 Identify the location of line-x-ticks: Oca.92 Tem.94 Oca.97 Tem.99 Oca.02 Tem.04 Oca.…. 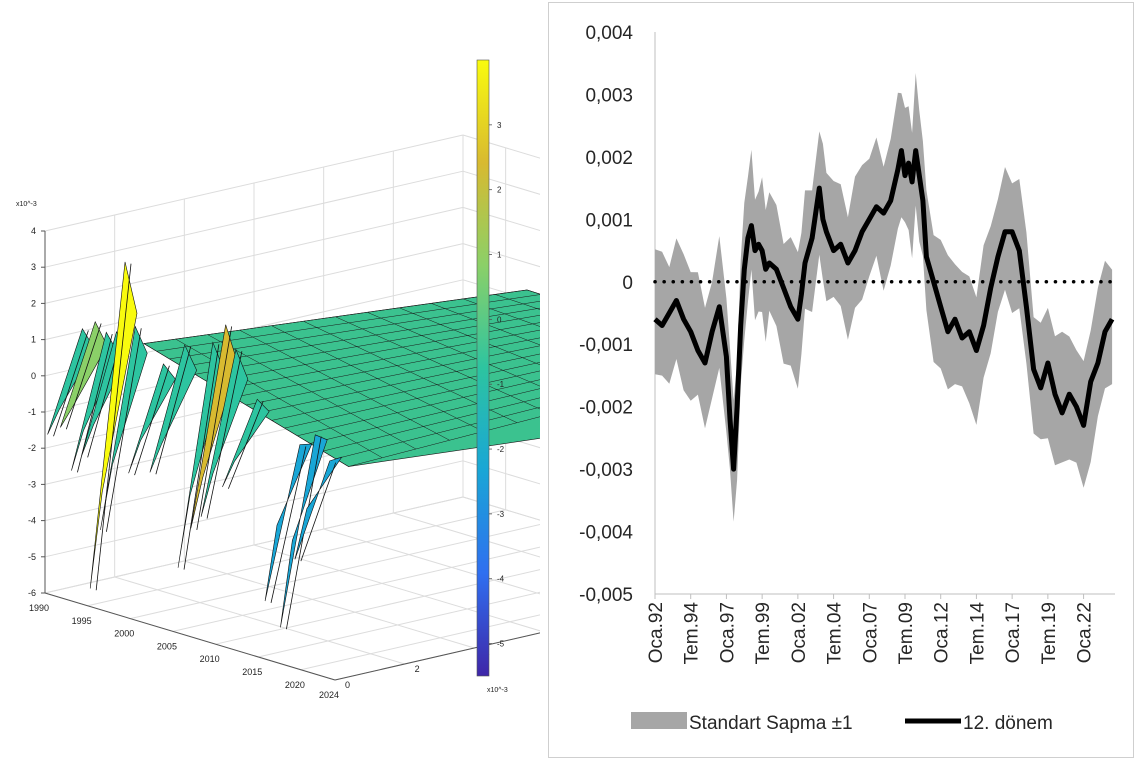
(871, 629).